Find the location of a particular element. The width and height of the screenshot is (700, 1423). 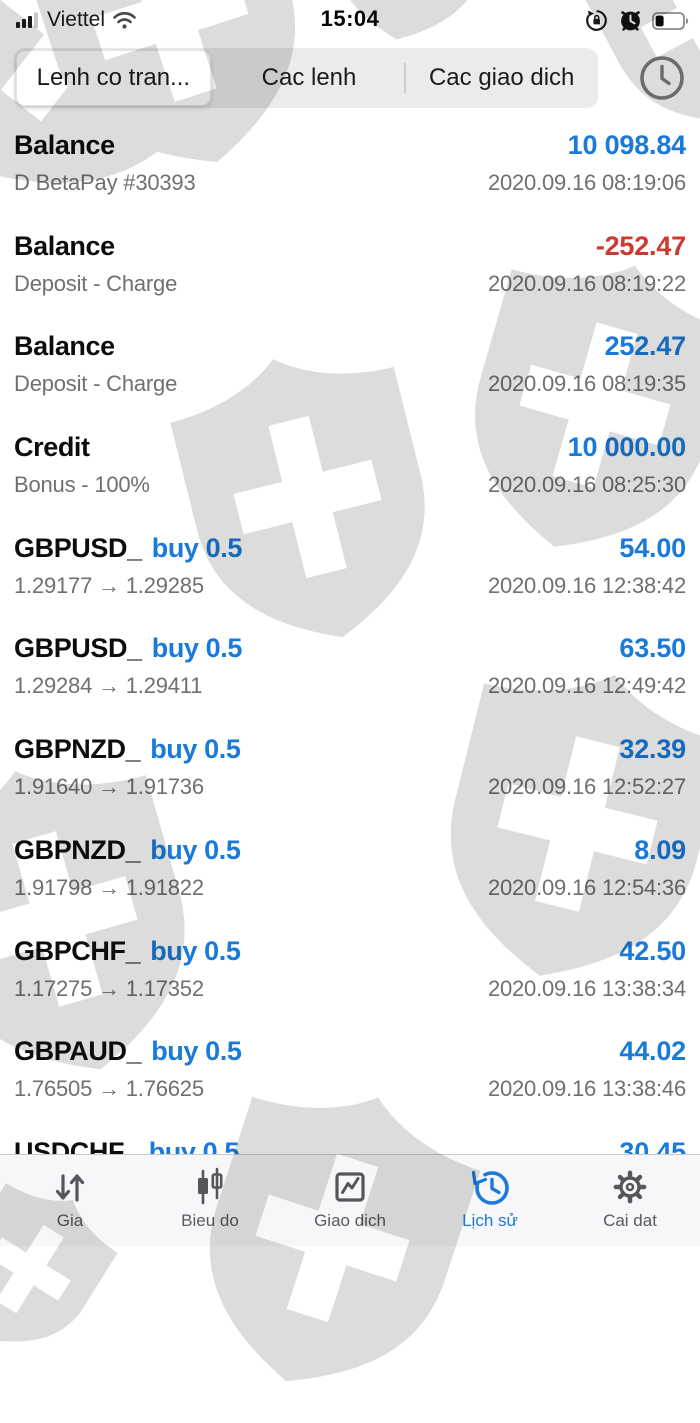

nav-item-charts: Bieu do is located at coordinates (210, 1200).